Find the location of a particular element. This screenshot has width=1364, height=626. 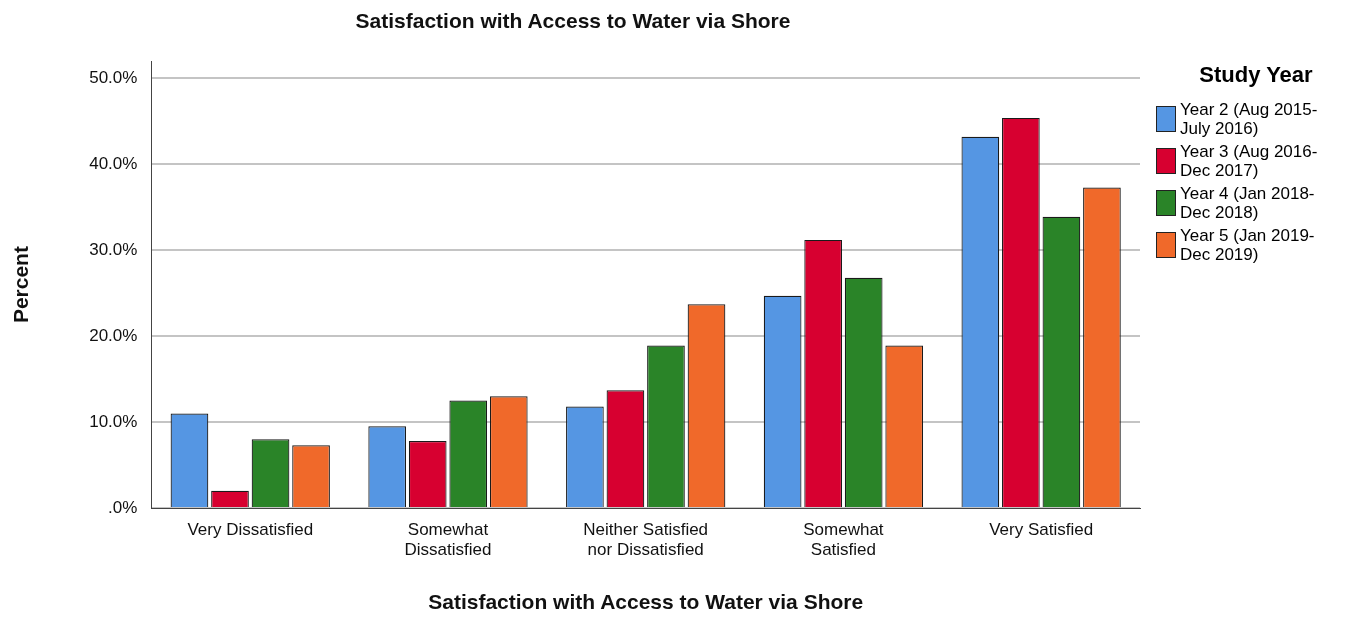

x-tick-label: Very Satisfied is located at coordinates (1041, 529).